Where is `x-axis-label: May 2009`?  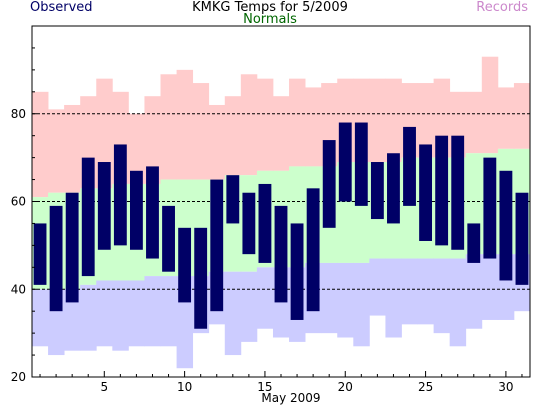 x-axis-label: May 2009 is located at coordinates (290, 398).